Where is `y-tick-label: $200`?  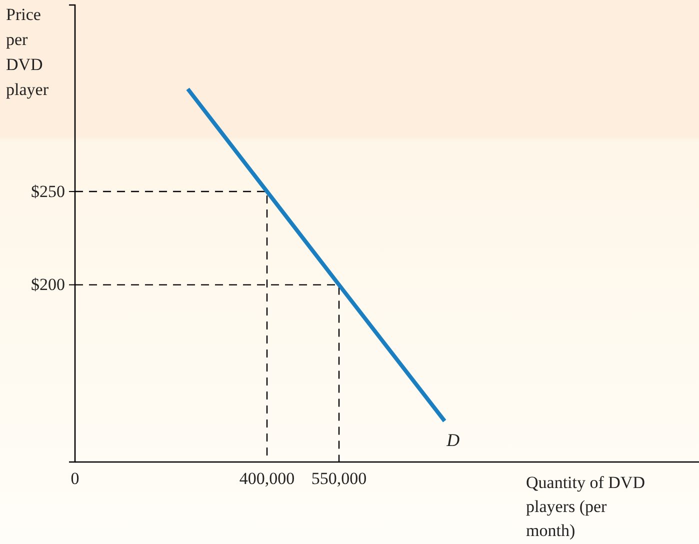
y-tick-label: $200 is located at coordinates (48, 284).